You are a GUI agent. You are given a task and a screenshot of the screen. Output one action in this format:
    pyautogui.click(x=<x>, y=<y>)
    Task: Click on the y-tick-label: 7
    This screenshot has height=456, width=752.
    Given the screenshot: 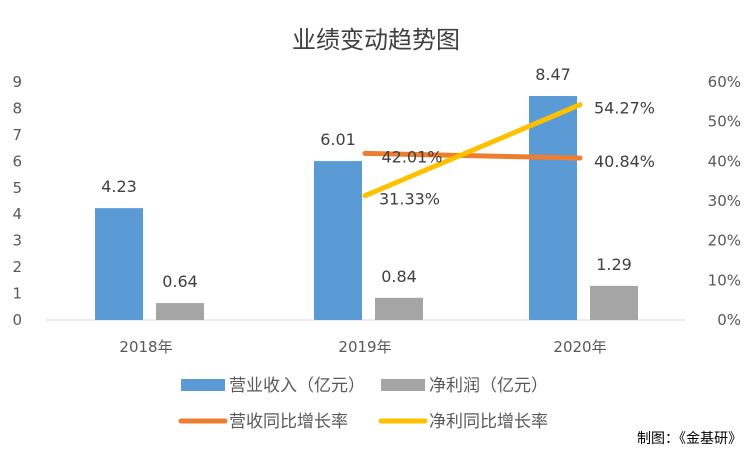 What is the action you would take?
    pyautogui.click(x=17, y=135)
    